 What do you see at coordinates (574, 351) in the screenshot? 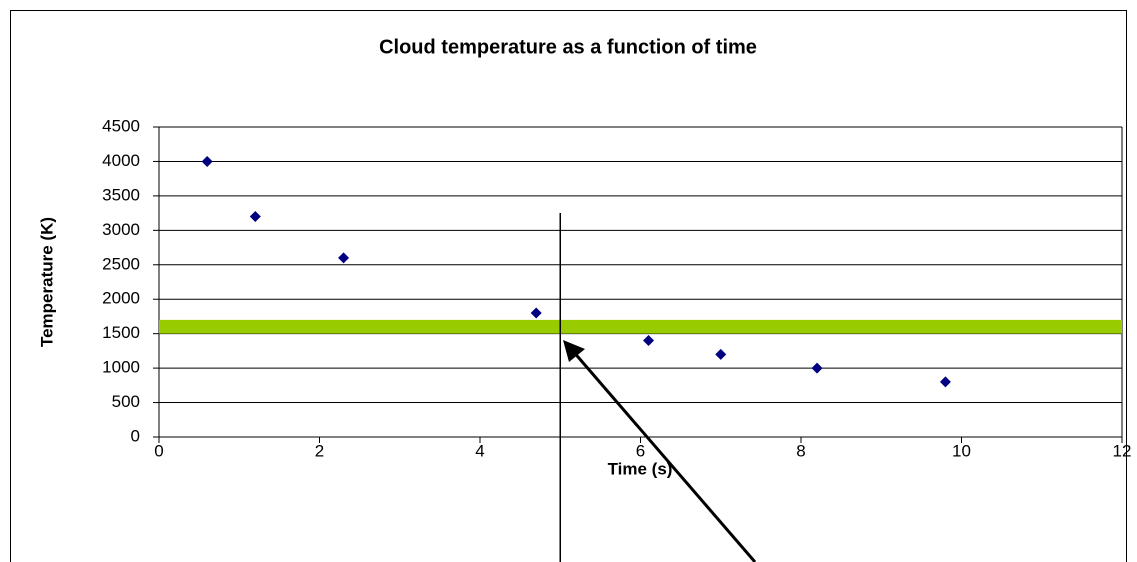
I see `arrow-head` at bounding box center [574, 351].